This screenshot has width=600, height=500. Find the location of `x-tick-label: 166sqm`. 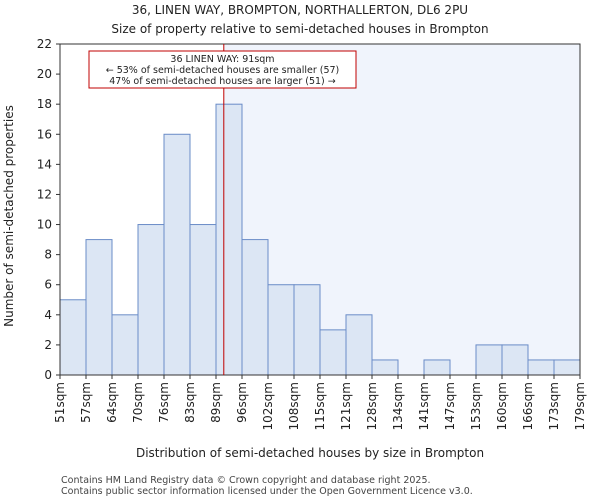

x-tick-label: 166sqm is located at coordinates (528, 406).